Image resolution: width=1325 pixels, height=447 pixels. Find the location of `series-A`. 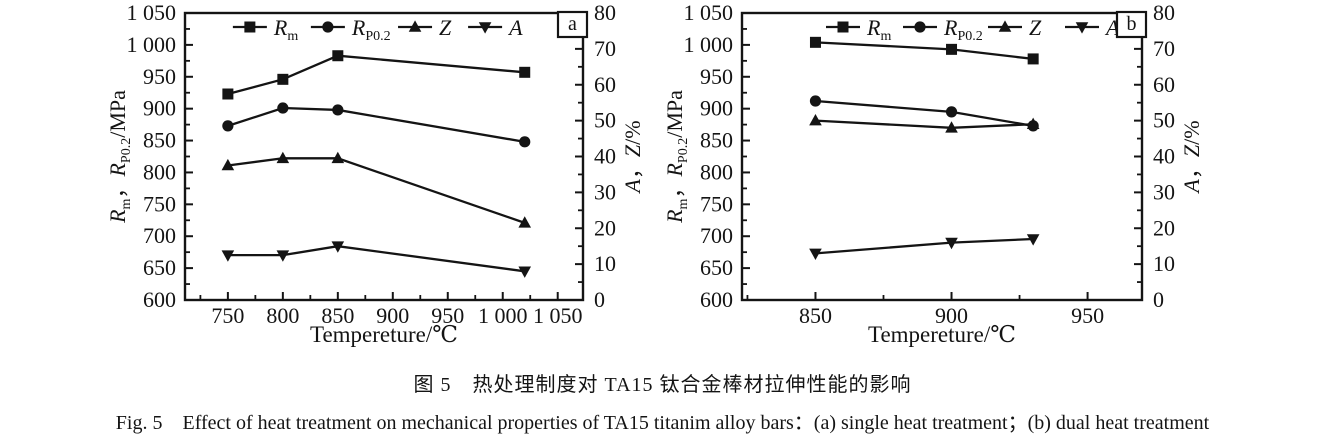

series-A is located at coordinates (376, 259).